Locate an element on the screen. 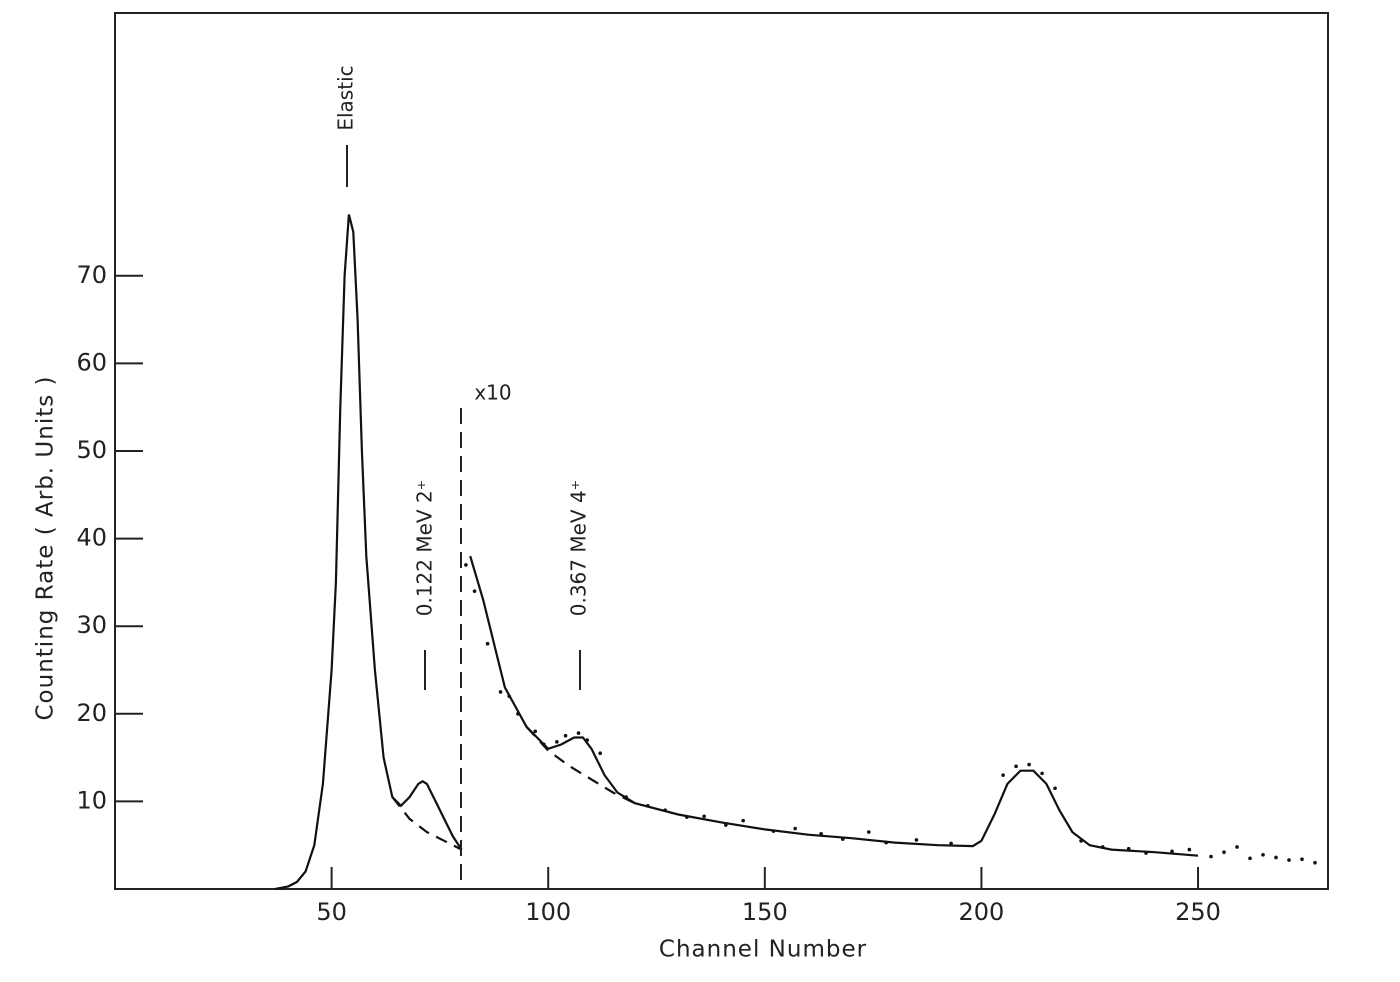  annotation: x10 is located at coordinates (492, 393).